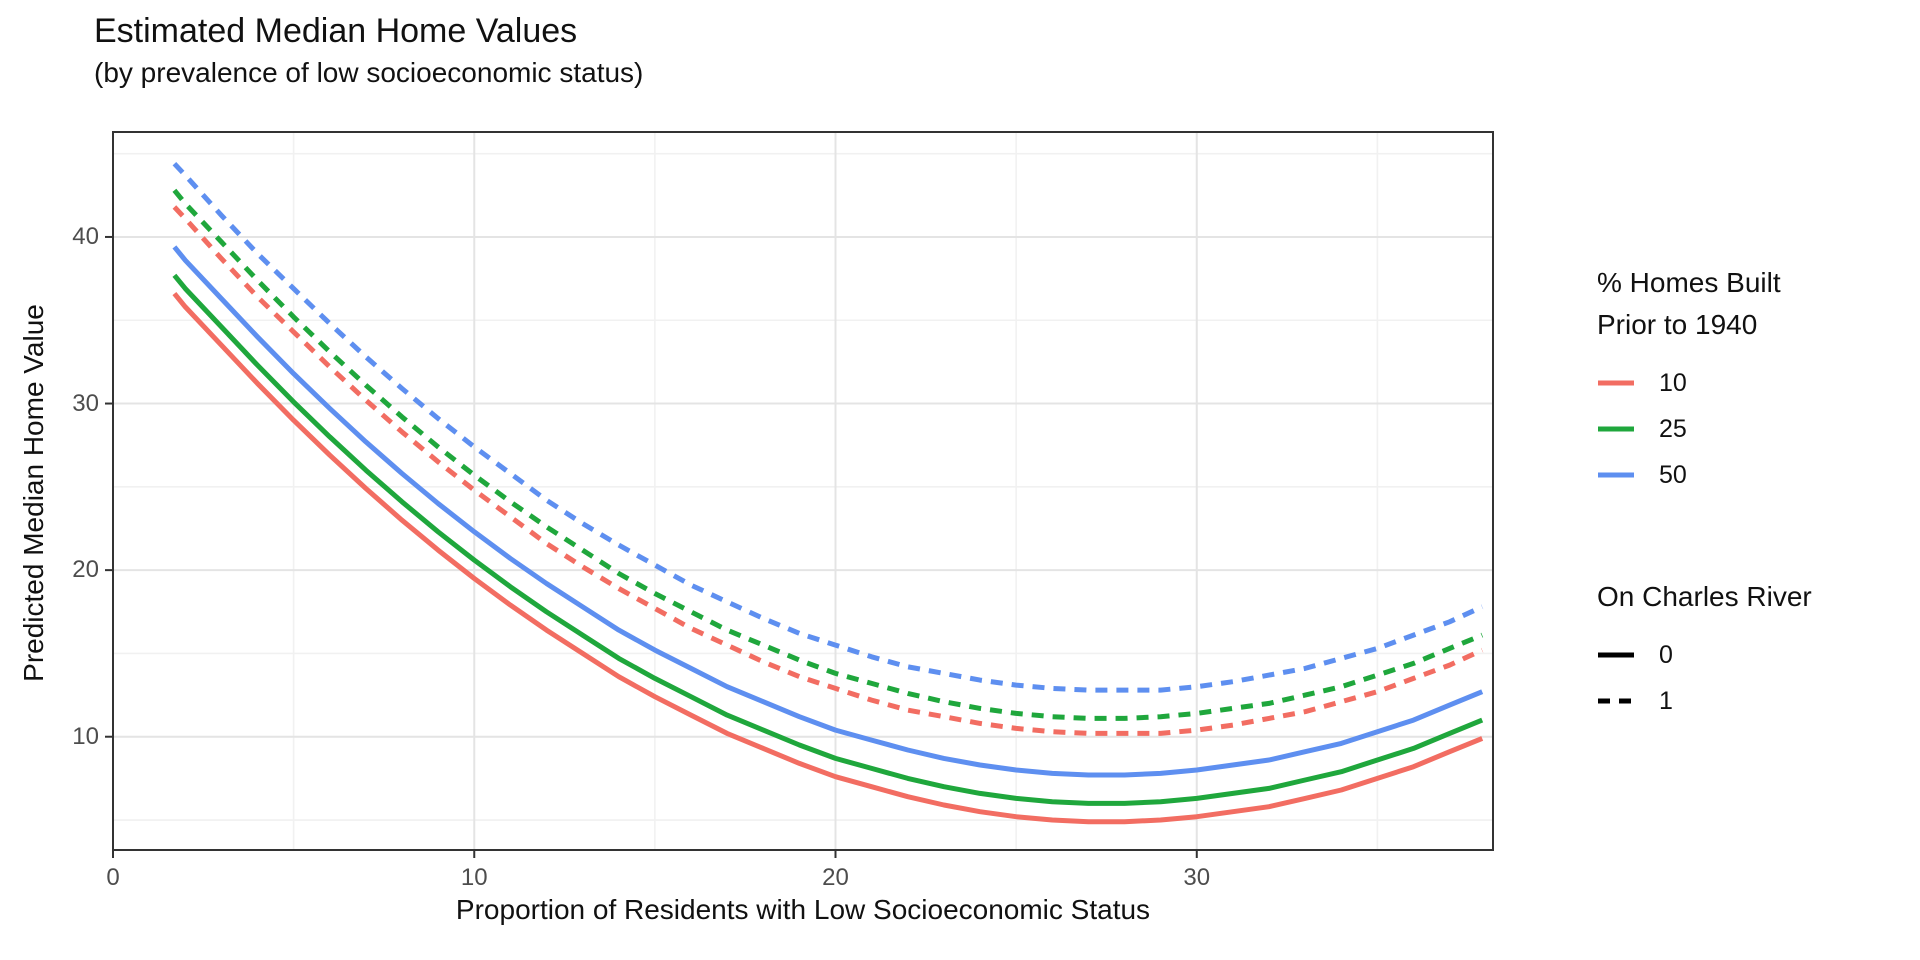  Describe the element at coordinates (1704, 701) in the screenshot. I see `legend-item: 1` at that location.